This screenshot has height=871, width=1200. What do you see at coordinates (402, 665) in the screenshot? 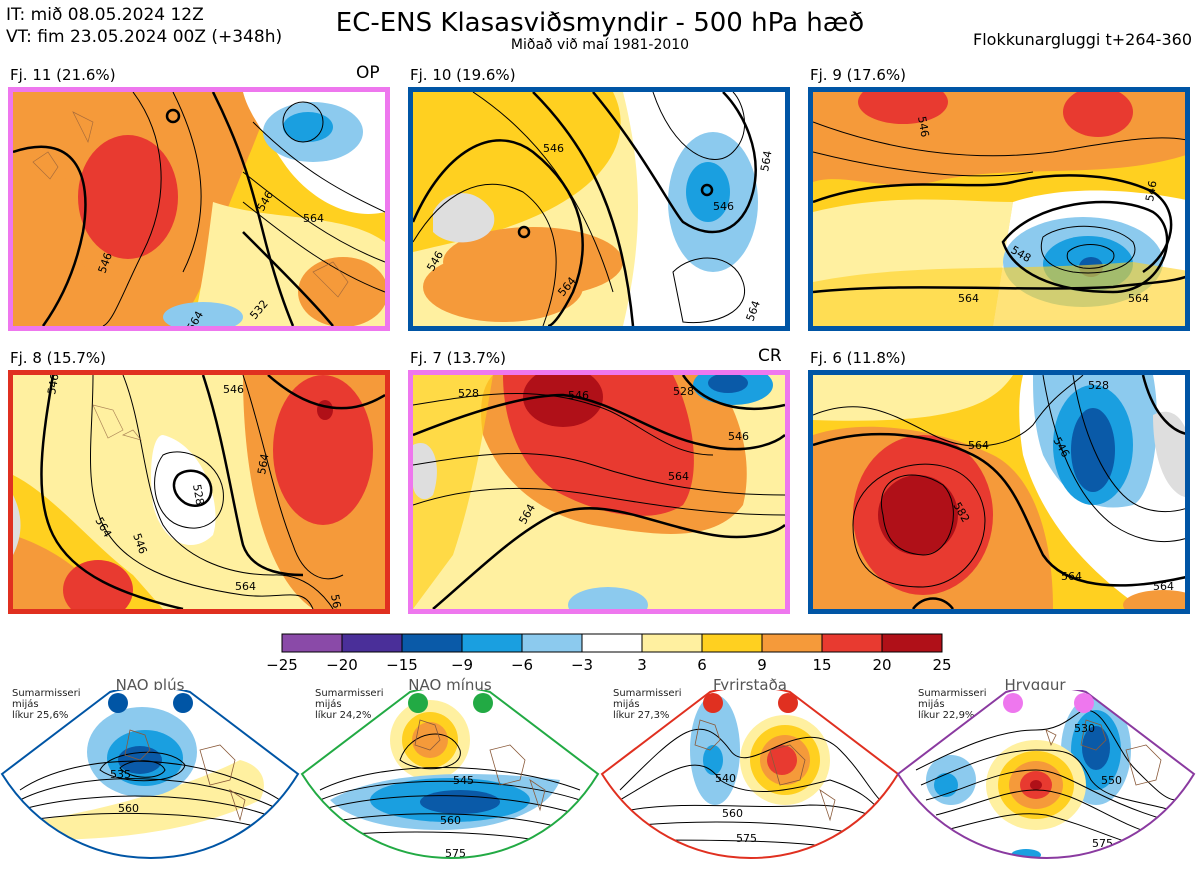
I see `colorbar-tick-label: −15` at bounding box center [402, 665].